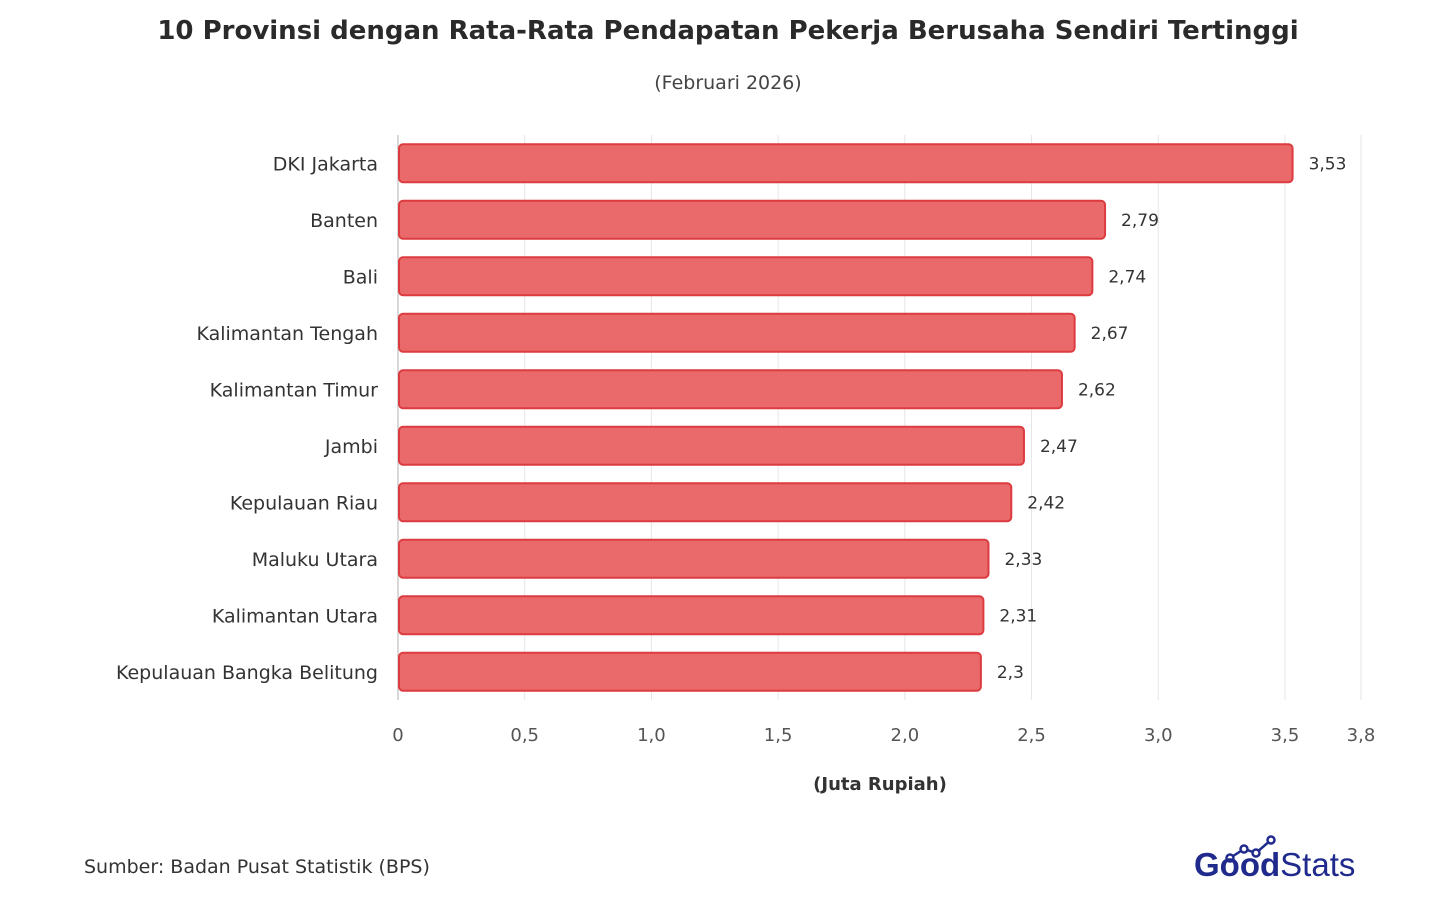  What do you see at coordinates (325, 164) in the screenshot?
I see `category-label: DKI Jakarta` at bounding box center [325, 164].